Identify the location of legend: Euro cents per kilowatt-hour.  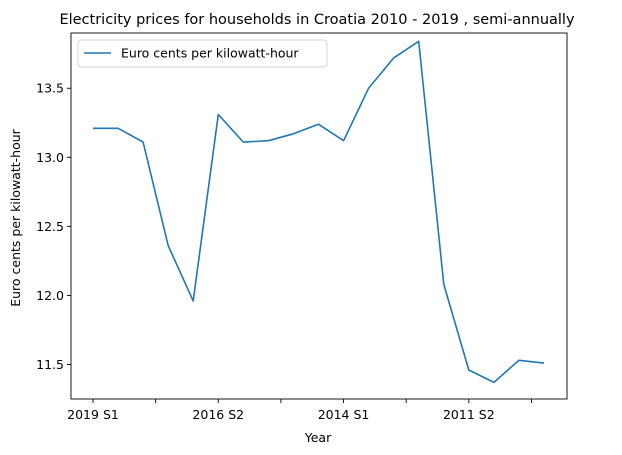
(202, 53).